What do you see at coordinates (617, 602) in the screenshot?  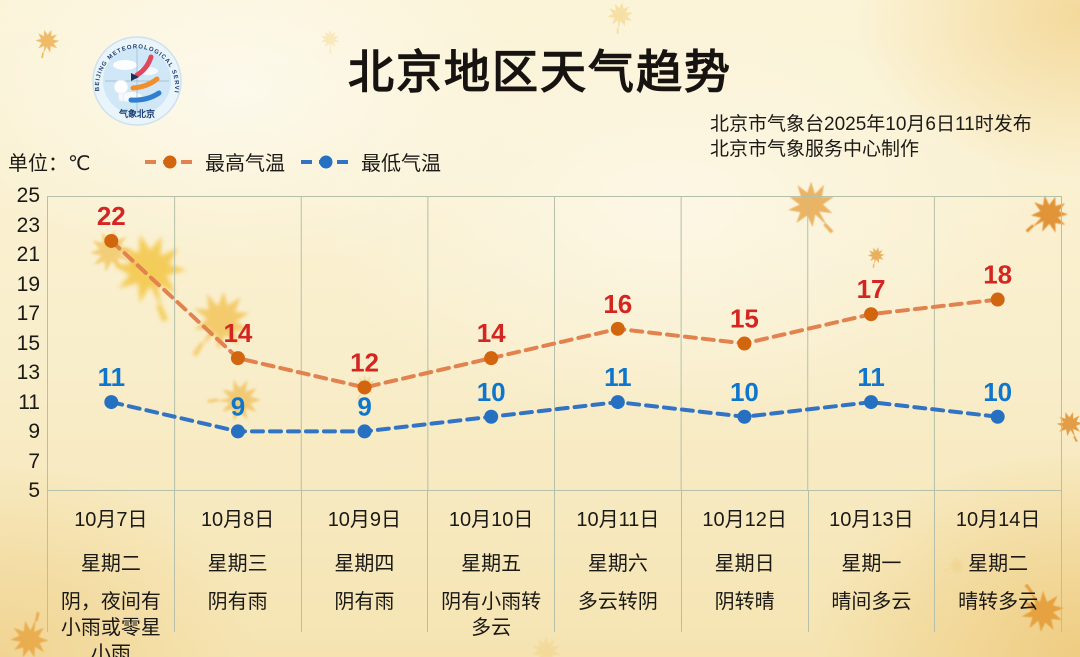 I see `day-weather-label: 多云转阴` at bounding box center [617, 602].